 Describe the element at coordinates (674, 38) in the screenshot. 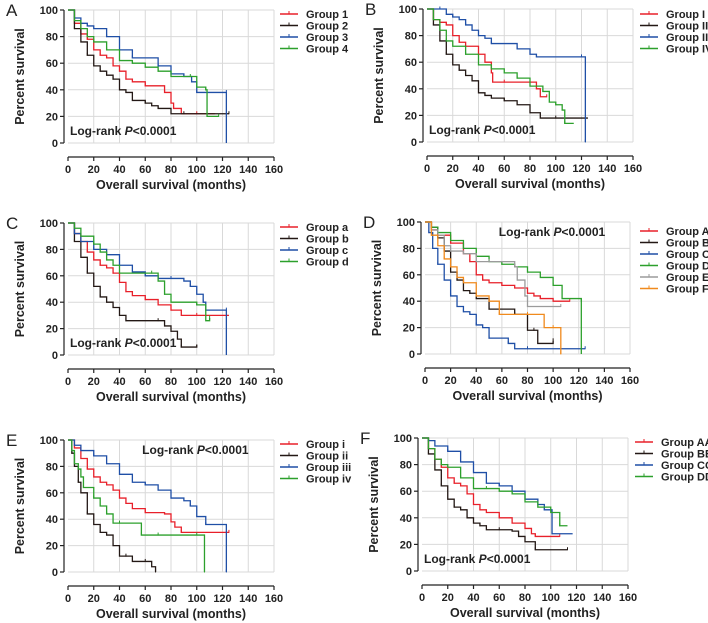

I see `legend-item: Group III` at that location.